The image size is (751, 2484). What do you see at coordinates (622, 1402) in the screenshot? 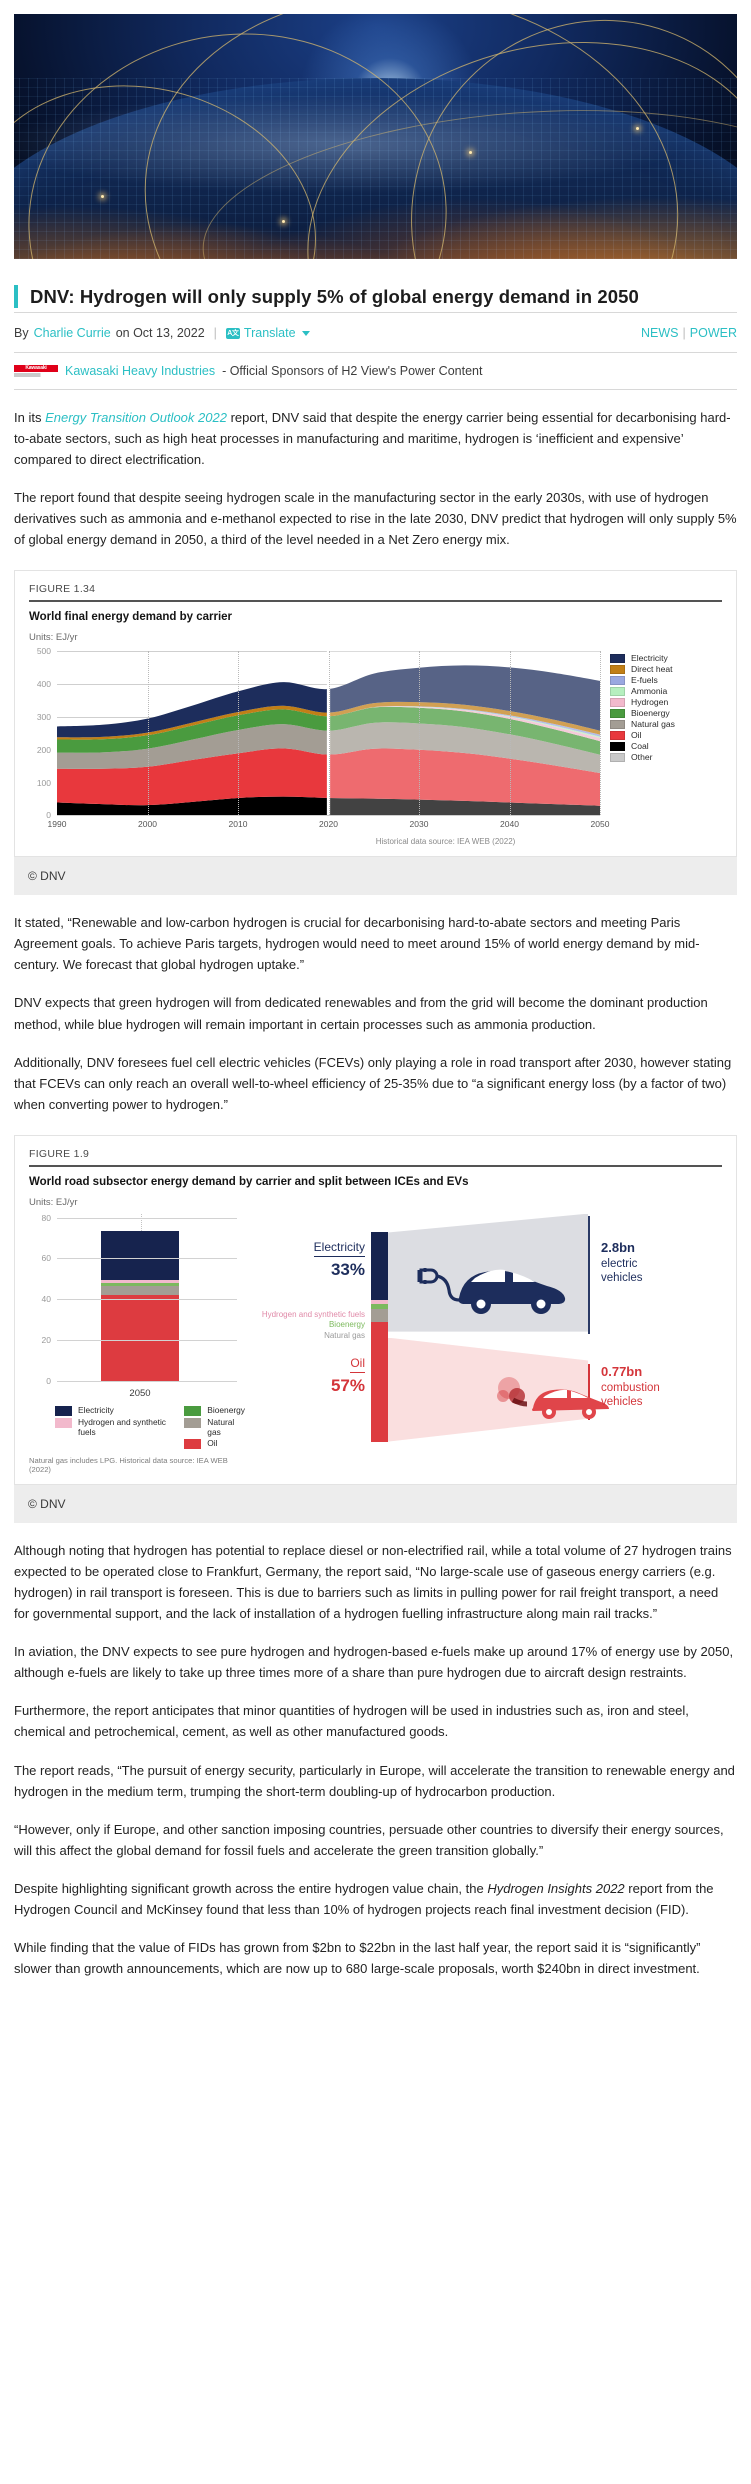
I see `cv-caption-line-2: vehicles` at bounding box center [622, 1402].